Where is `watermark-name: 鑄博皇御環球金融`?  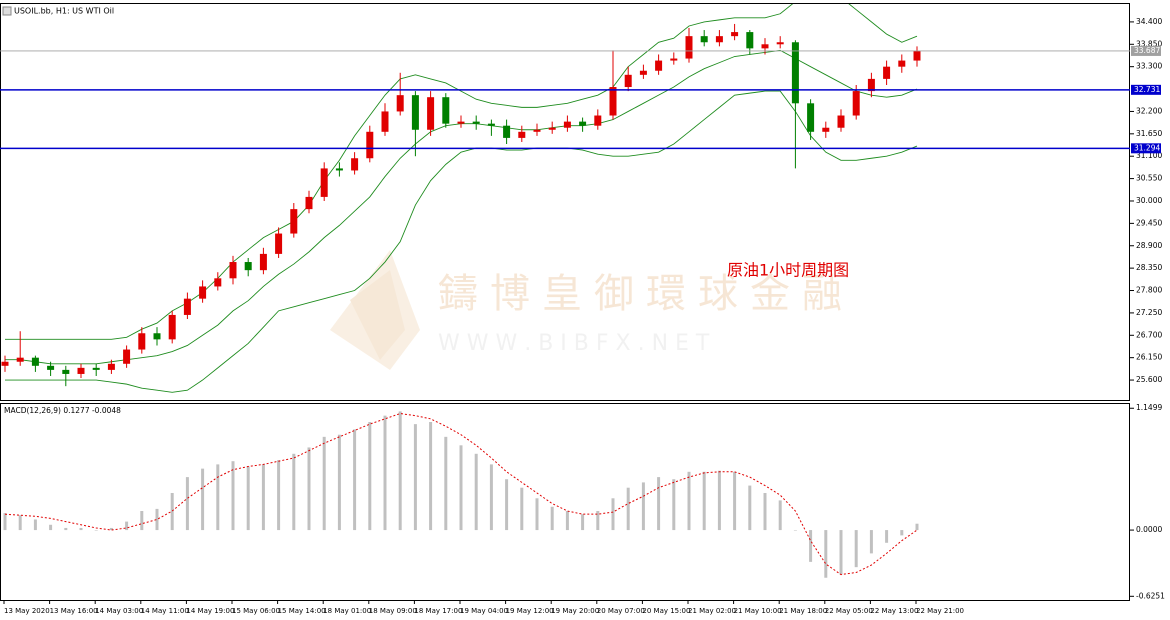 watermark-name: 鑄博皇御環球金融 is located at coordinates (646, 294).